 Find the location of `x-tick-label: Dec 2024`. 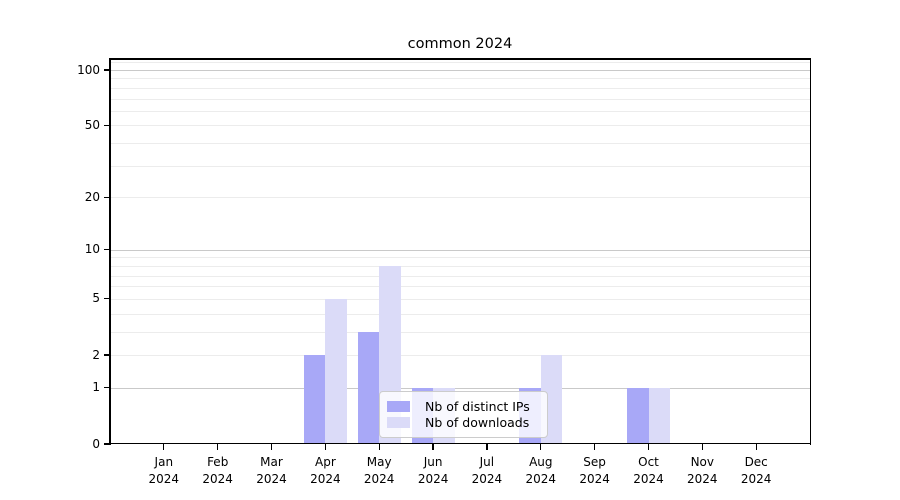

x-tick-label: Dec 2024 is located at coordinates (756, 470).